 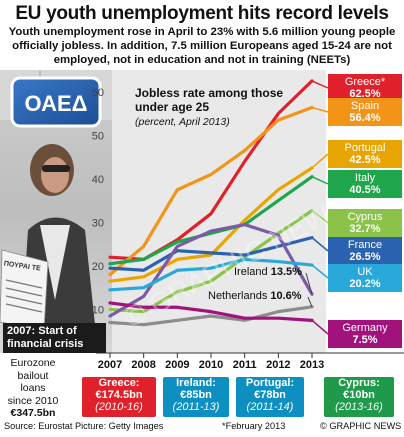 I want to click on bailout-heading-line: since 2010, so click(x=33, y=400).